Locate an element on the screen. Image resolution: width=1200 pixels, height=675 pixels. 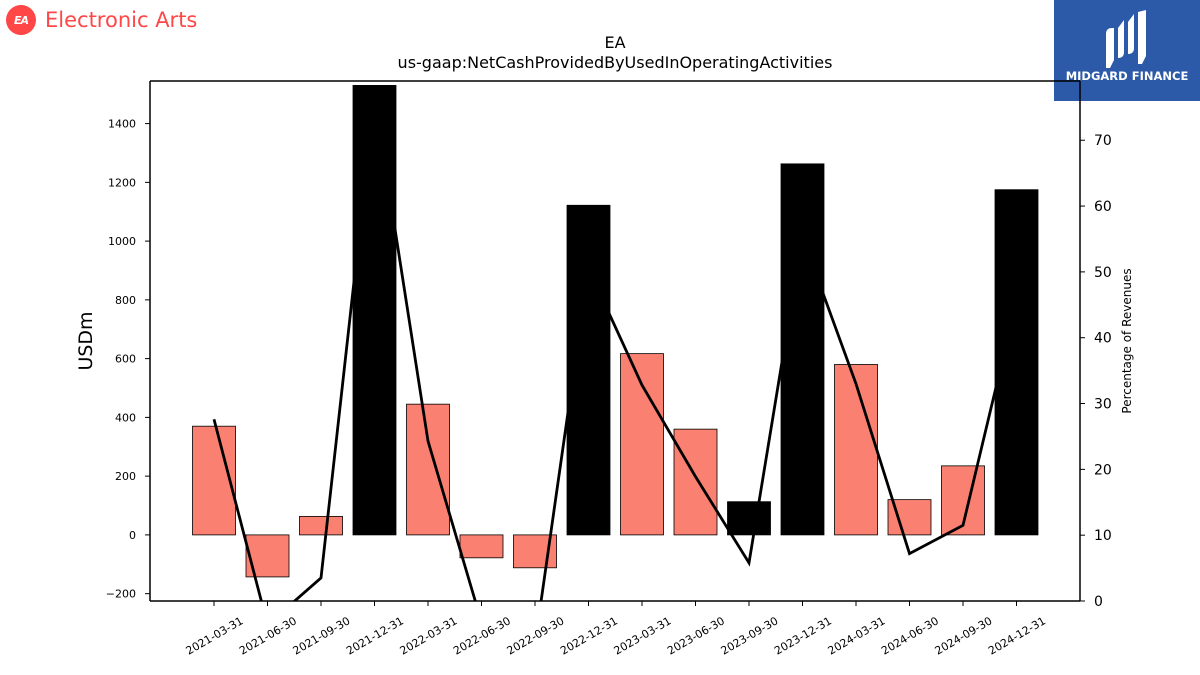
y-tick-label: 1400 is located at coordinates (122, 124).